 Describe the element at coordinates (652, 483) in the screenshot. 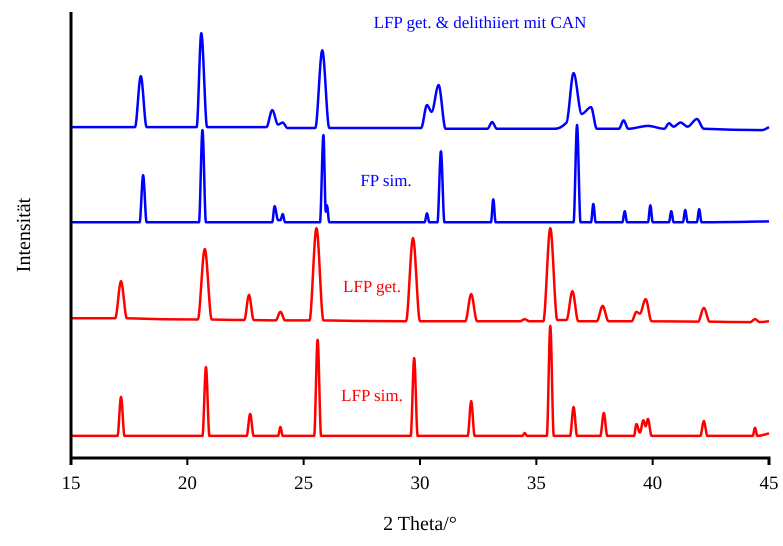

I see `x-tick-label: 40` at that location.